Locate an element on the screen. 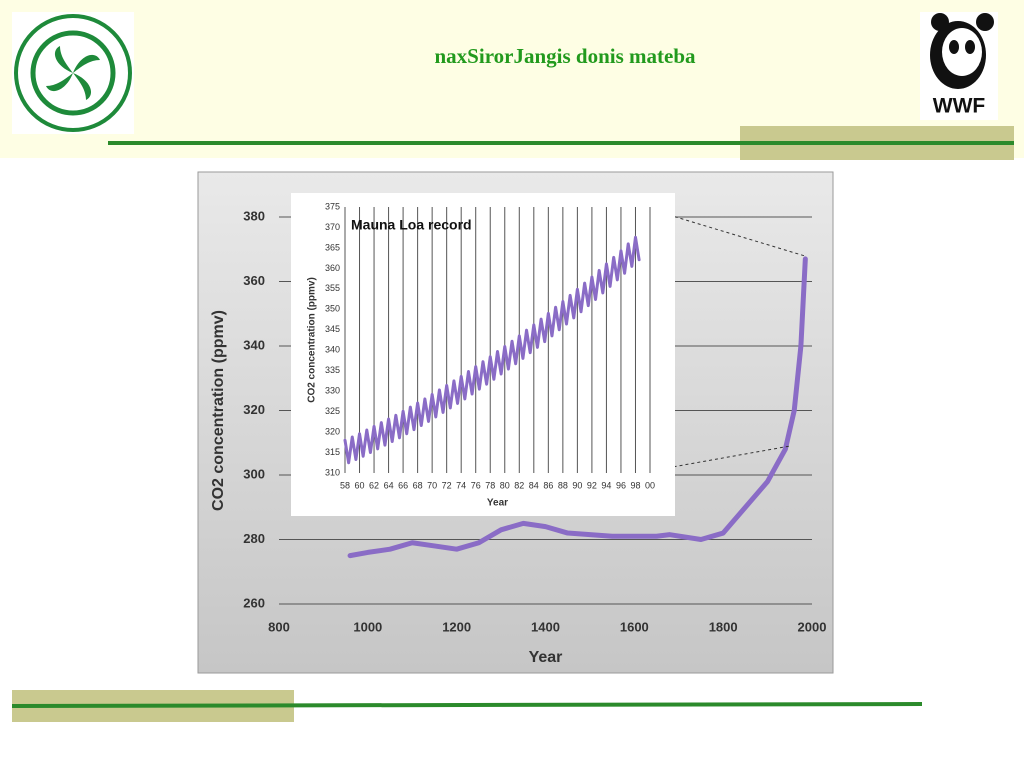 This screenshot has width=1024, height=768. x-tick-label: 90 is located at coordinates (577, 485).